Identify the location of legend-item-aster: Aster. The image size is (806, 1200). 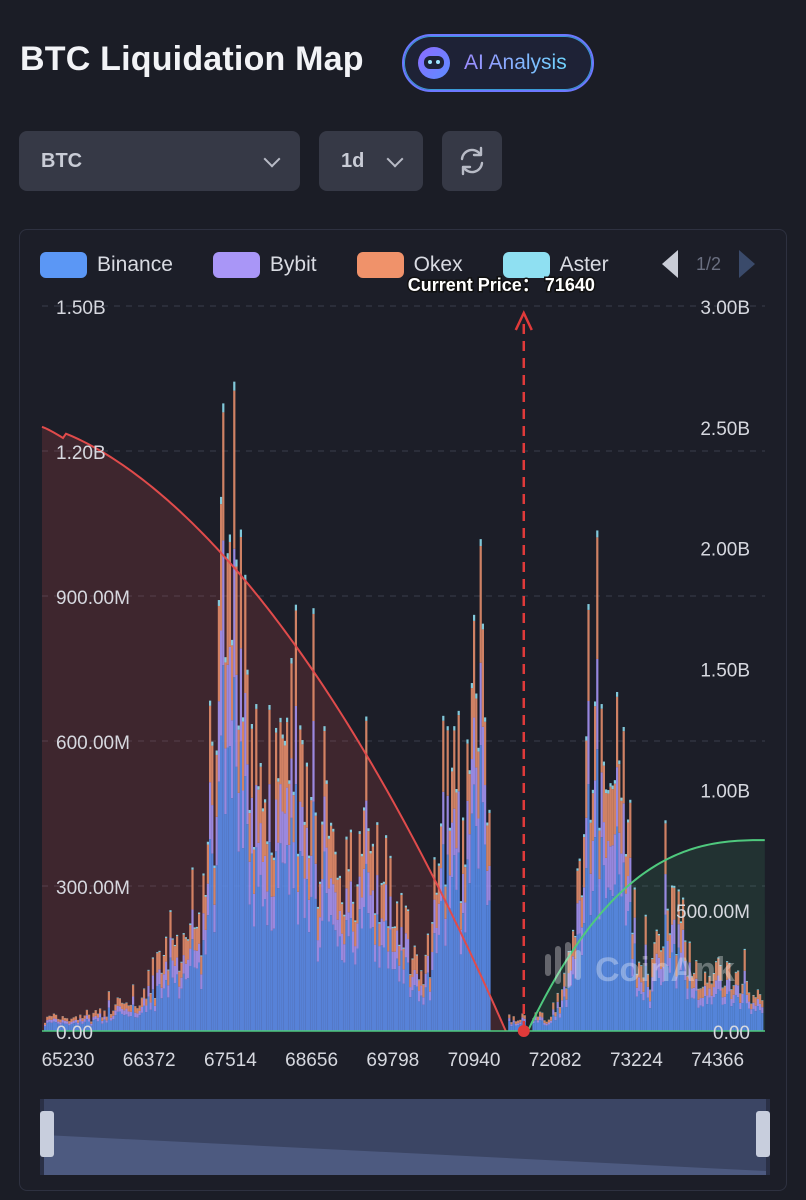
(555, 265).